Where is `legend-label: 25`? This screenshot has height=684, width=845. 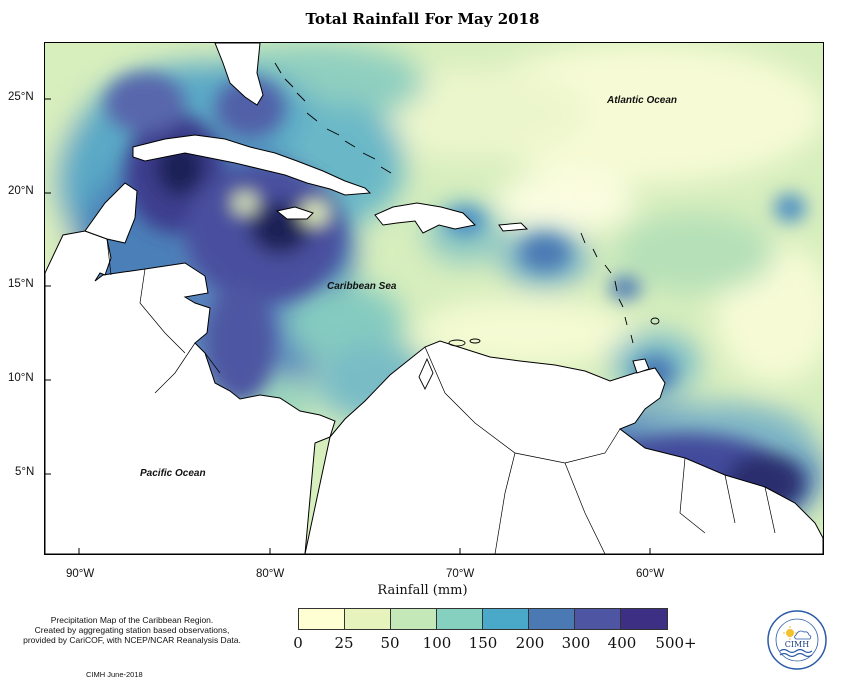
legend-label: 25 is located at coordinates (344, 643).